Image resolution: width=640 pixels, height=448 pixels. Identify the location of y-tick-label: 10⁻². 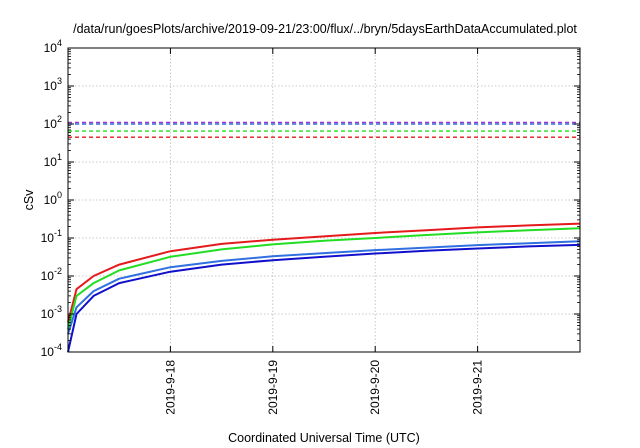
(51, 274).